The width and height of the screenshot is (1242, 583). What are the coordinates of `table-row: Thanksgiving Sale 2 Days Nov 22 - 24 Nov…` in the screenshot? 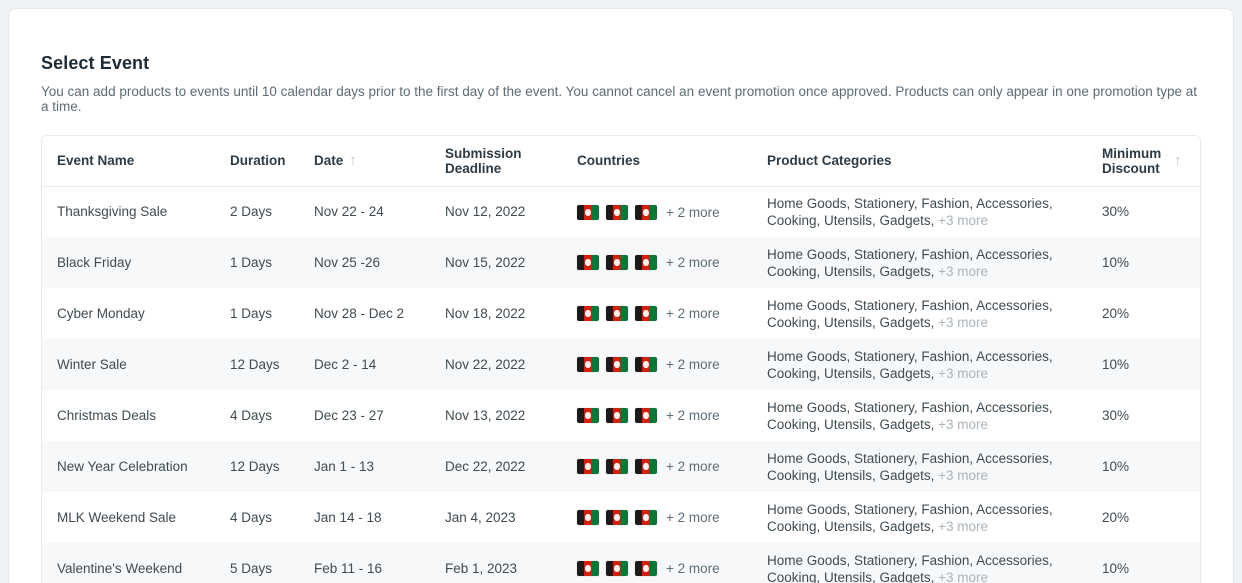 It's located at (621, 211).